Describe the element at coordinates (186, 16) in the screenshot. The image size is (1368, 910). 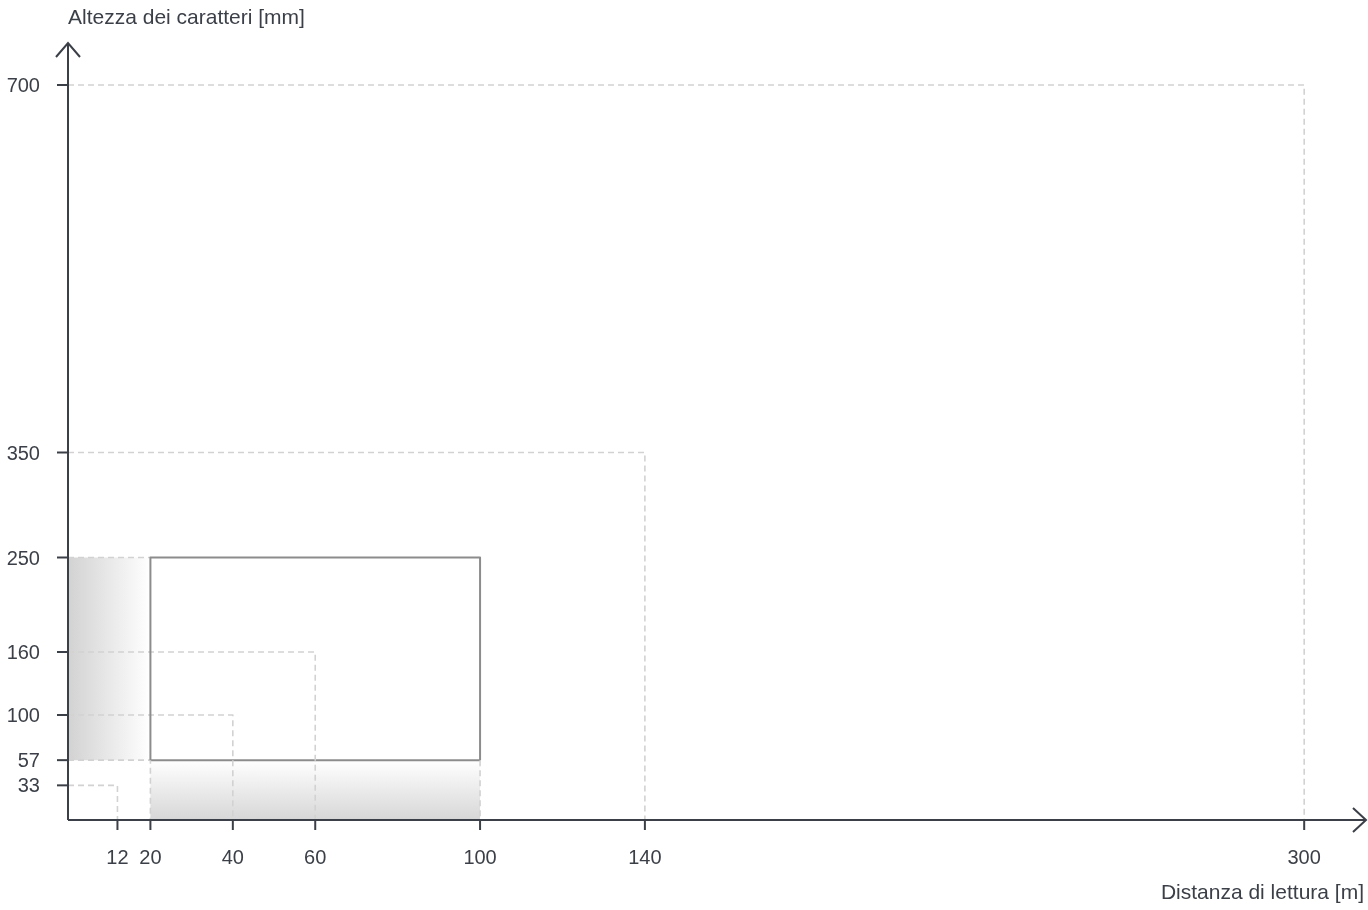
I see `y-axis-title: Altezza dei caratteri [mm]` at that location.